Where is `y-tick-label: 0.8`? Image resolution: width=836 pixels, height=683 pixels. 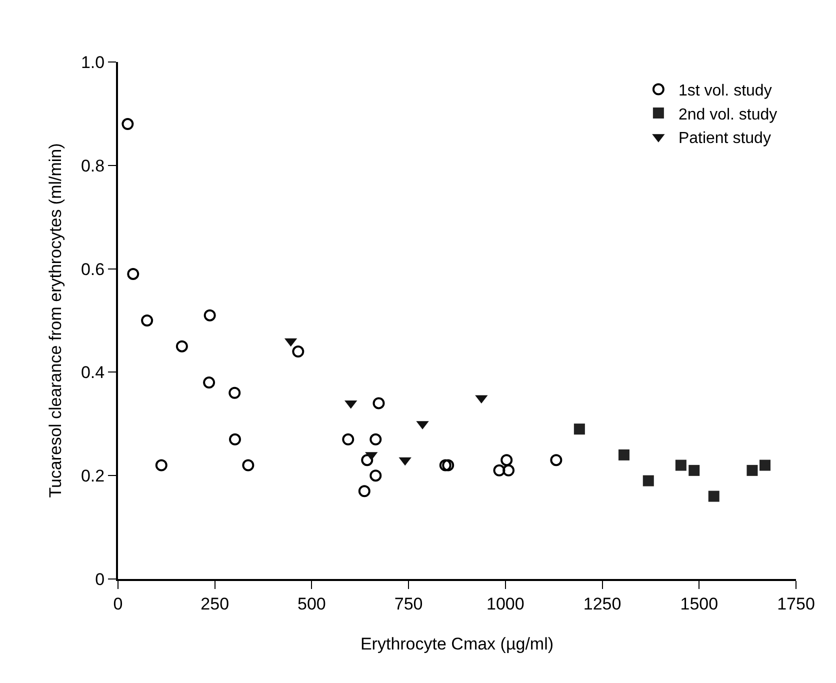 y-tick-label: 0.8 is located at coordinates (92, 166).